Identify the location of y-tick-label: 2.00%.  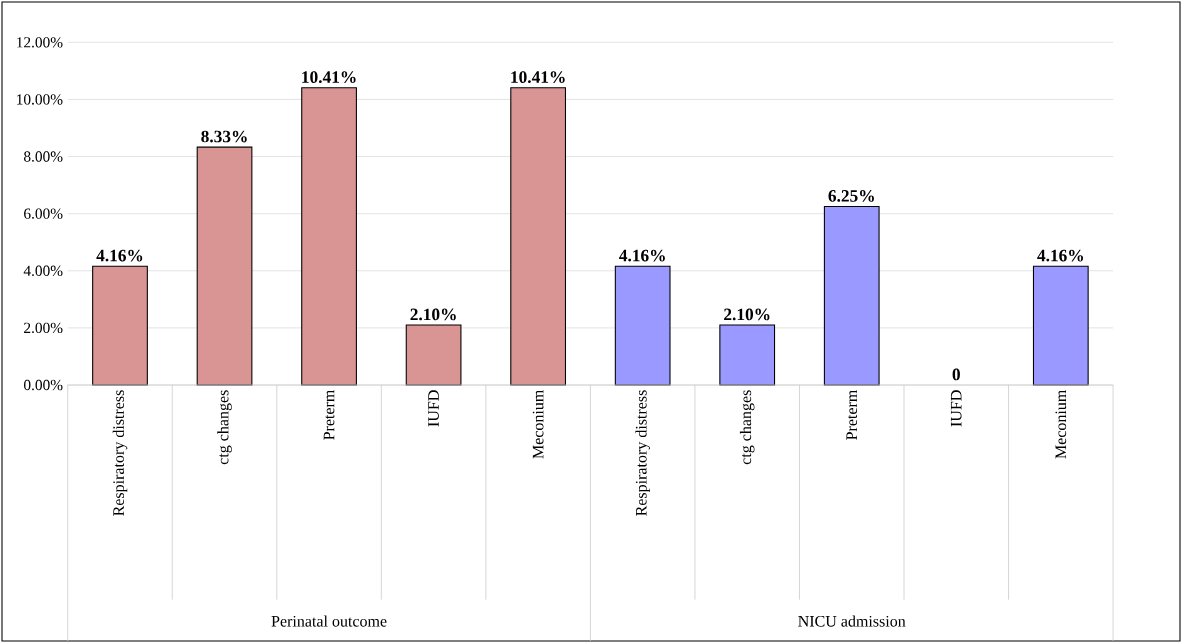
(43, 328).